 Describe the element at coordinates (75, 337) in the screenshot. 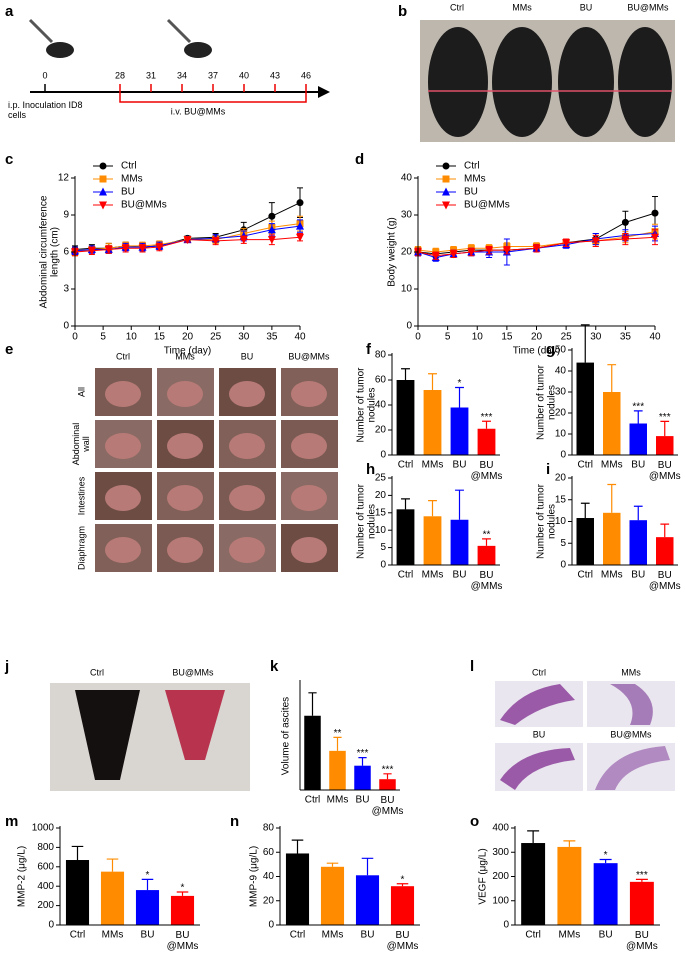

I see `x-tick-label: 0` at that location.